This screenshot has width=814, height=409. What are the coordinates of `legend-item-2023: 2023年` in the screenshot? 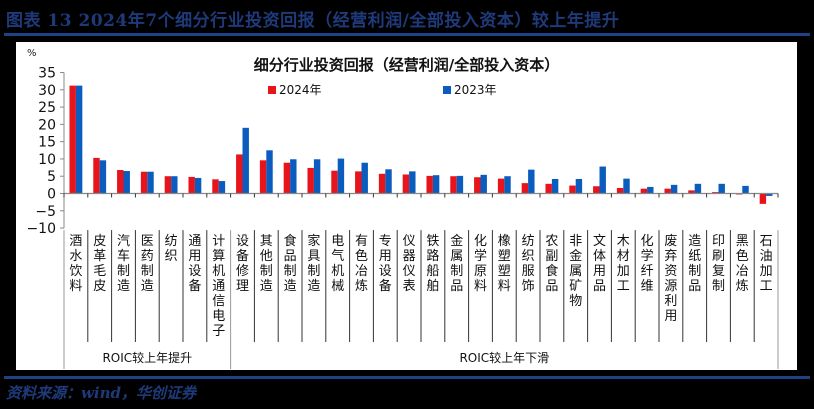 It's located at (470, 89).